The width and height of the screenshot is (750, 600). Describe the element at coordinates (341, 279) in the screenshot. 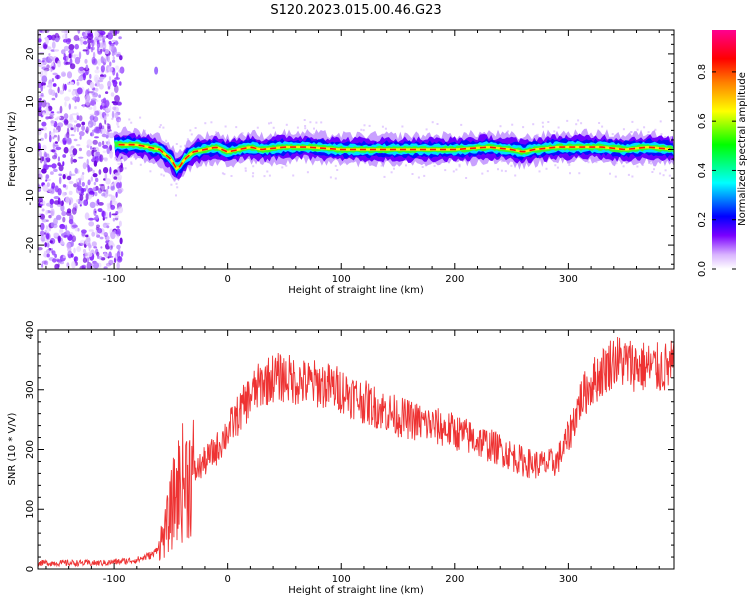

I see `x-tick-label: 100` at that location.